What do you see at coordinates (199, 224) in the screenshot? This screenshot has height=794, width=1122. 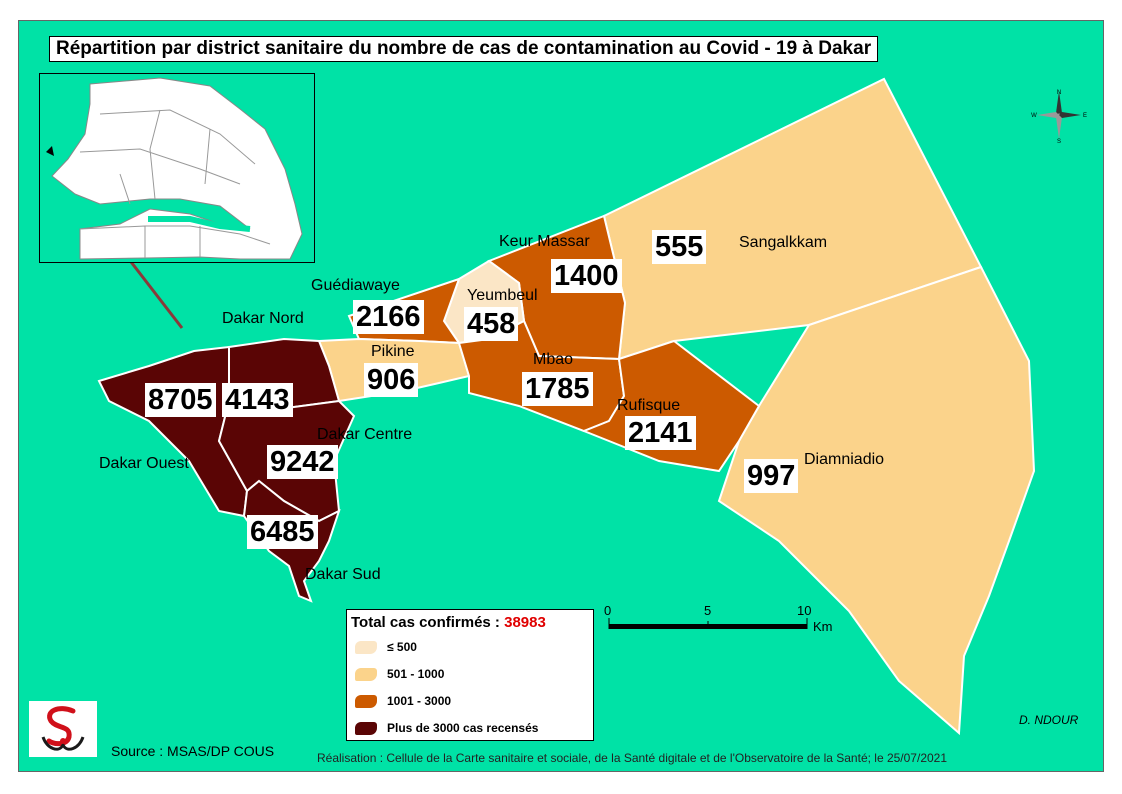 I see `gambia-river` at bounding box center [199, 224].